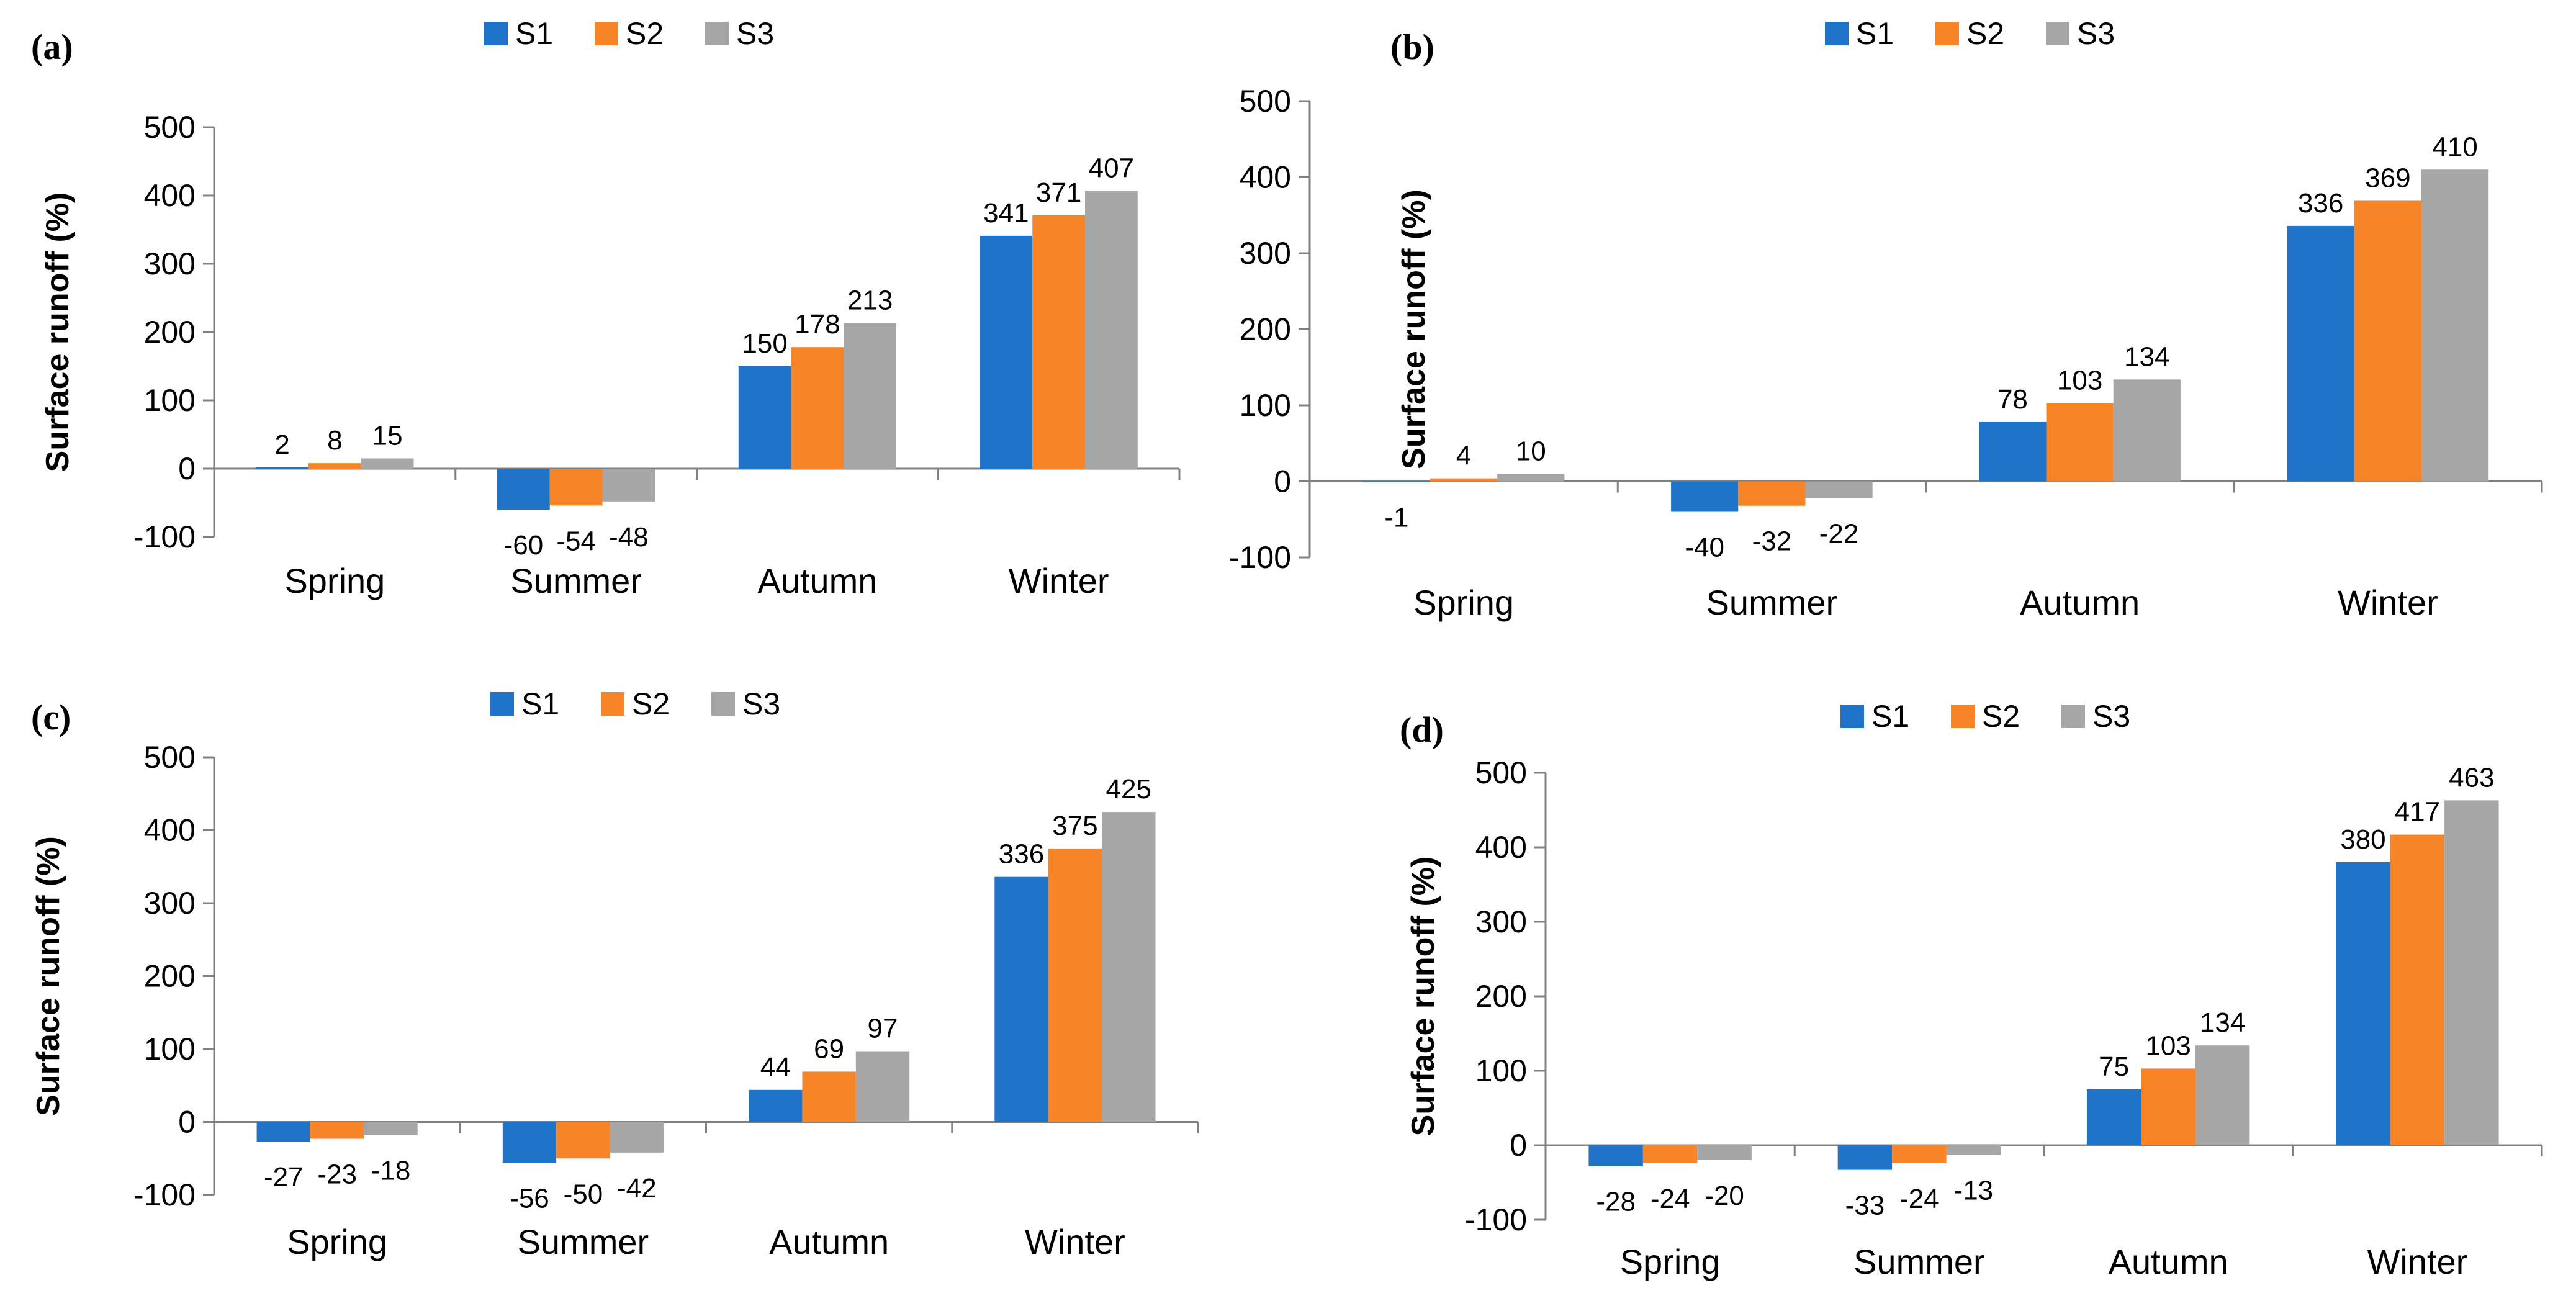  I want to click on data-label-s1-summer: -56, so click(529, 1198).